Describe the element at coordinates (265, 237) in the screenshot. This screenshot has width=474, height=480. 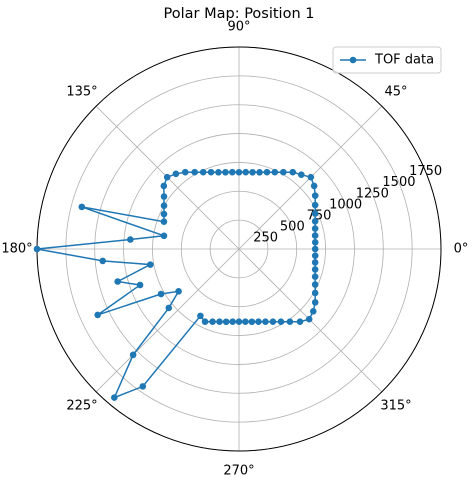
I see `r-tick-label: 250` at that location.